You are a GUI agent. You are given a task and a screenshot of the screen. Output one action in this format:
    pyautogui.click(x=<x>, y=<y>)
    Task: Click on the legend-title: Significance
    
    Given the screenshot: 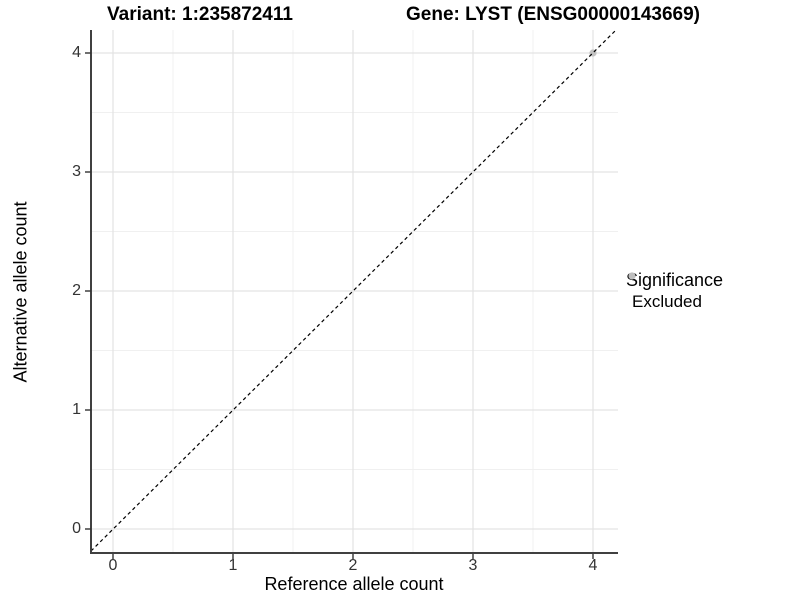 What is the action you would take?
    pyautogui.click(x=675, y=280)
    